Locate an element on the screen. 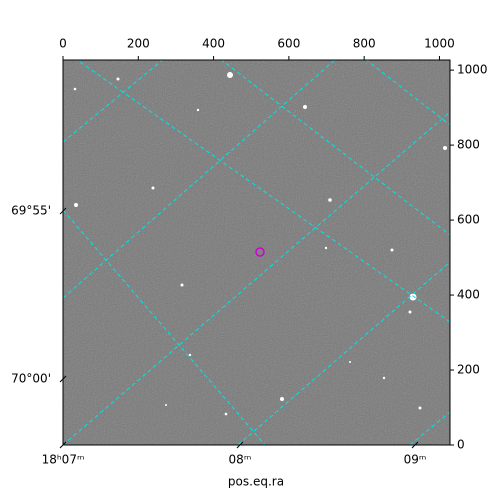 The width and height of the screenshot is (500, 500). y-tick-label: 400 is located at coordinates (468, 295).